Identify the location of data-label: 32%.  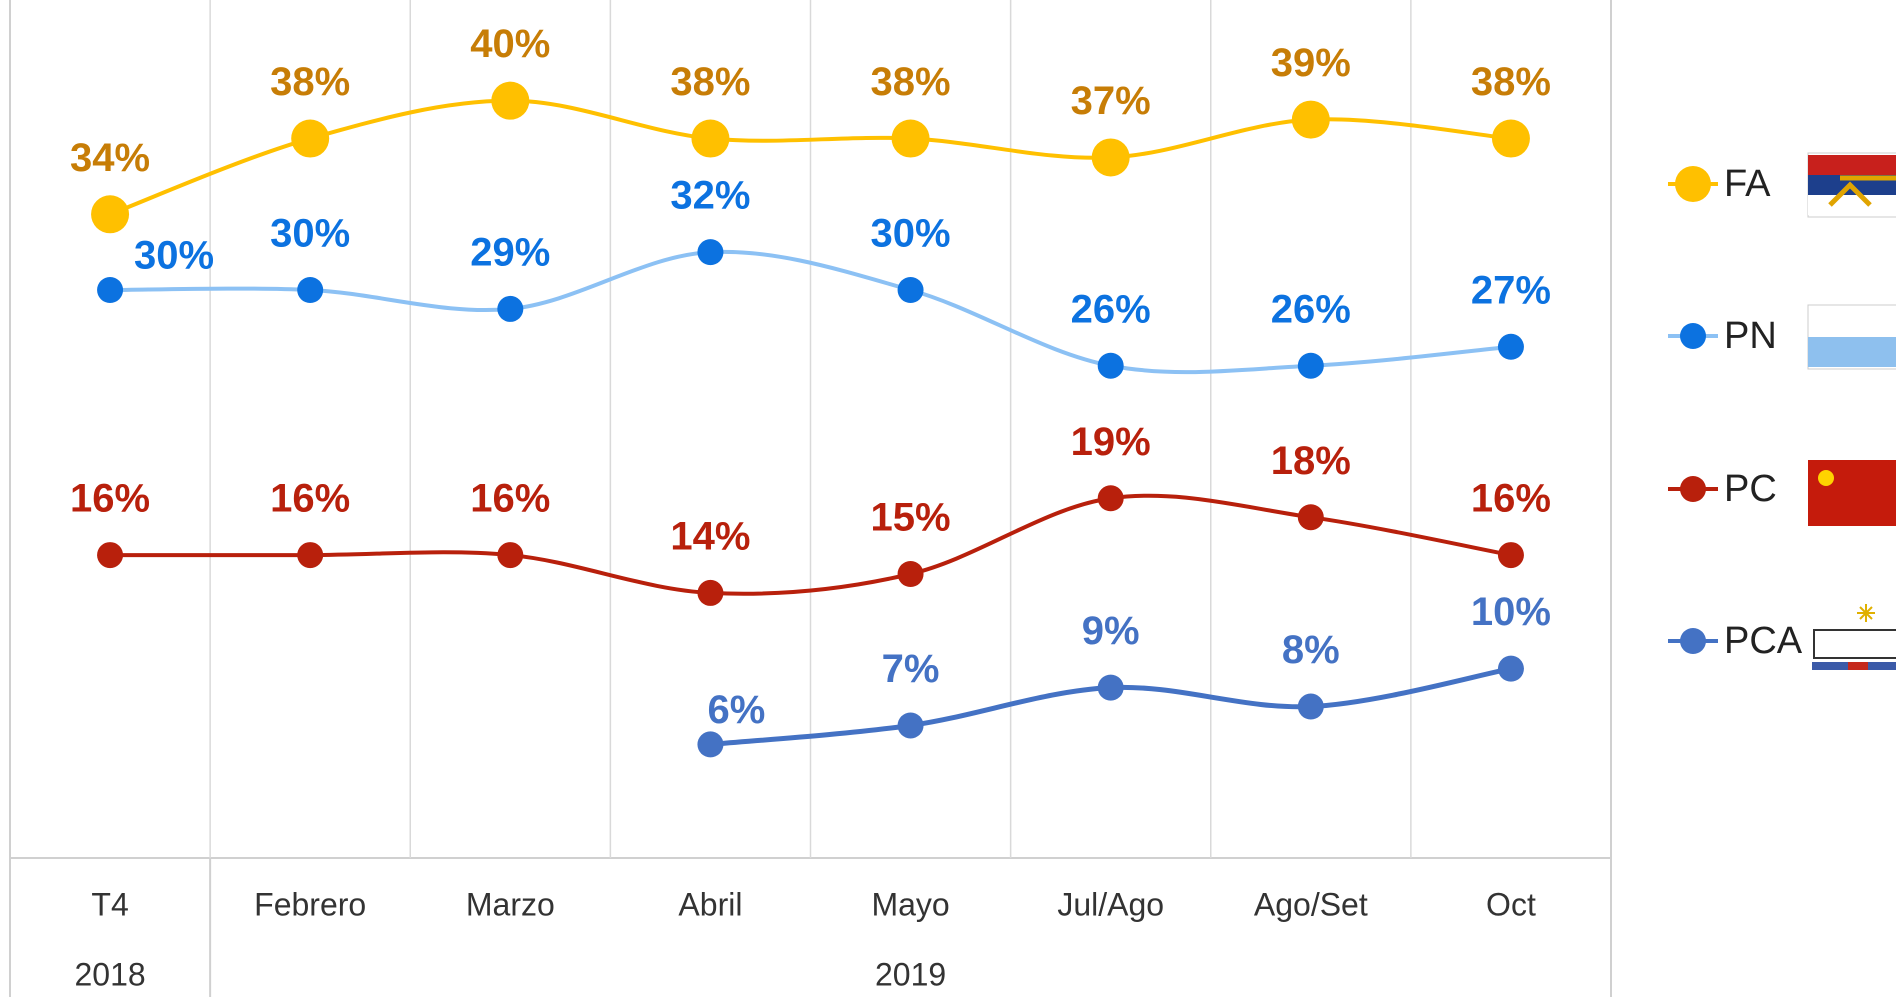
(710, 196).